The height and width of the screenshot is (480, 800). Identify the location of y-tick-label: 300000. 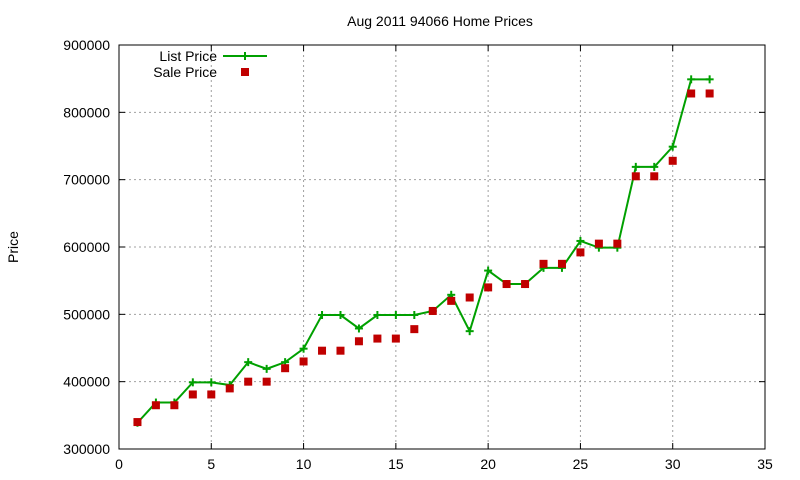
(86, 449).